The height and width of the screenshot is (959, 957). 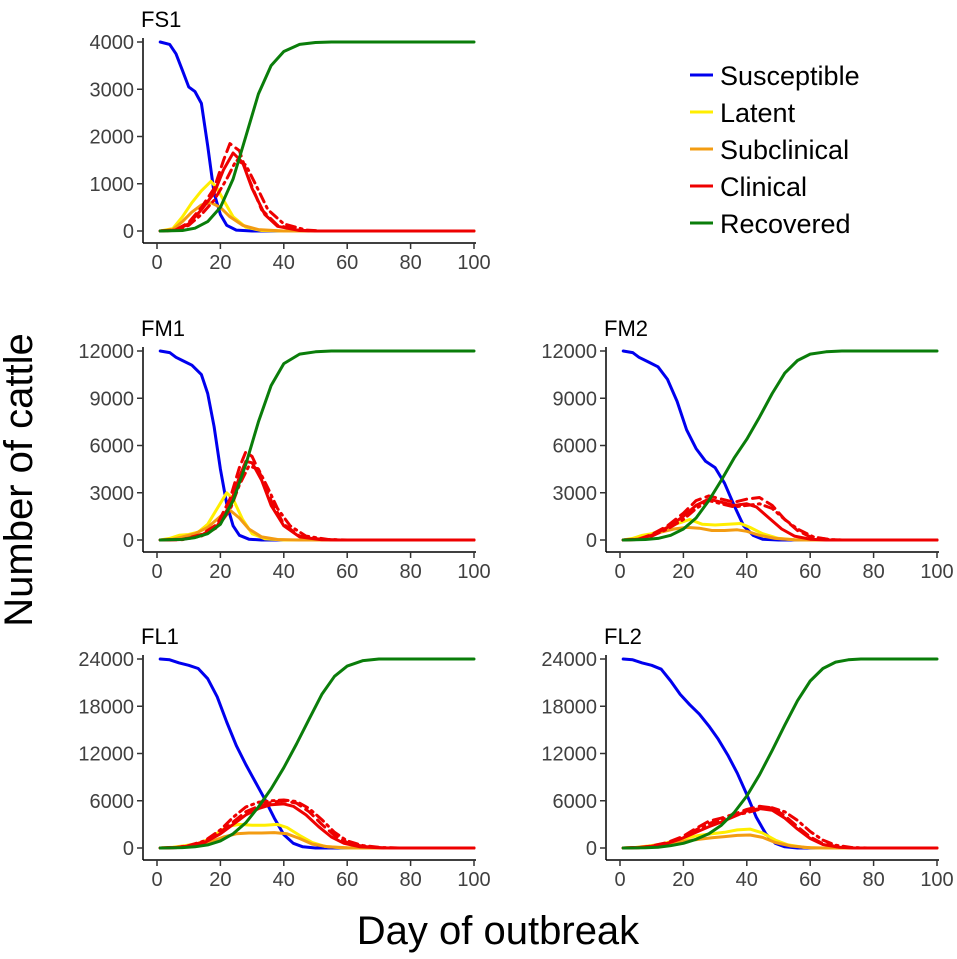 I want to click on legend-label: Recovered, so click(x=785, y=224).